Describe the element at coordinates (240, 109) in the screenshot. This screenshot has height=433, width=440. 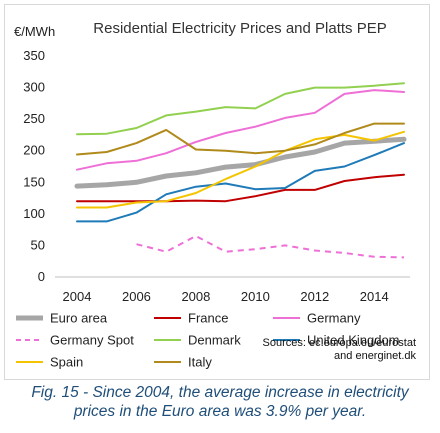
I see `series-line-denmark` at that location.